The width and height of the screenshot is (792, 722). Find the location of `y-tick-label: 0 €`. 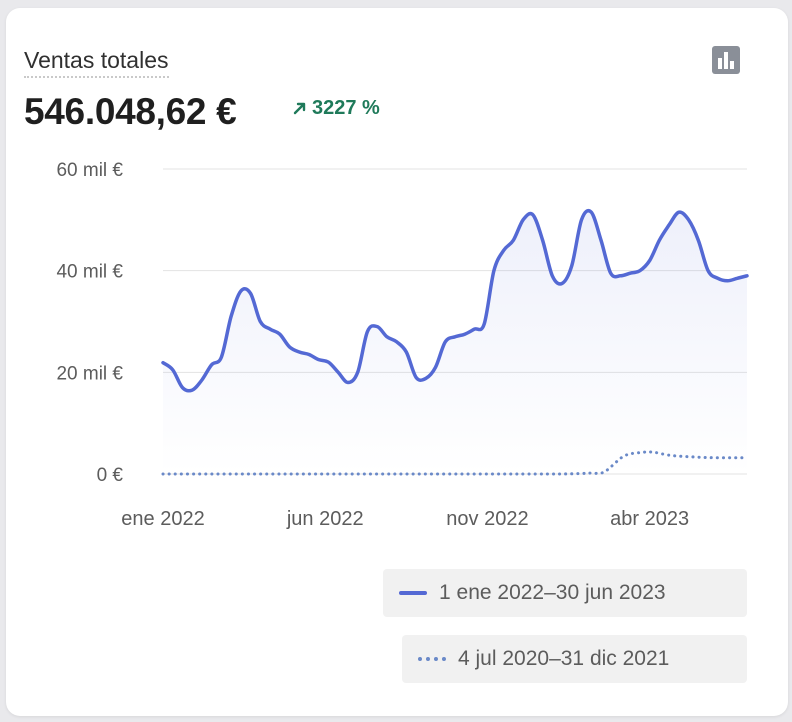

y-tick-label: 0 € is located at coordinates (110, 475).